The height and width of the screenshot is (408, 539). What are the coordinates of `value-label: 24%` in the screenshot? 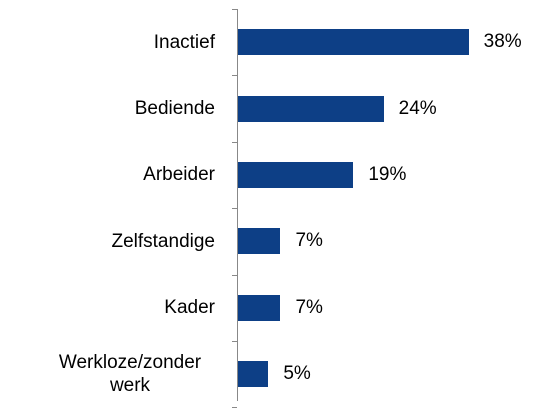 It's located at (417, 108).